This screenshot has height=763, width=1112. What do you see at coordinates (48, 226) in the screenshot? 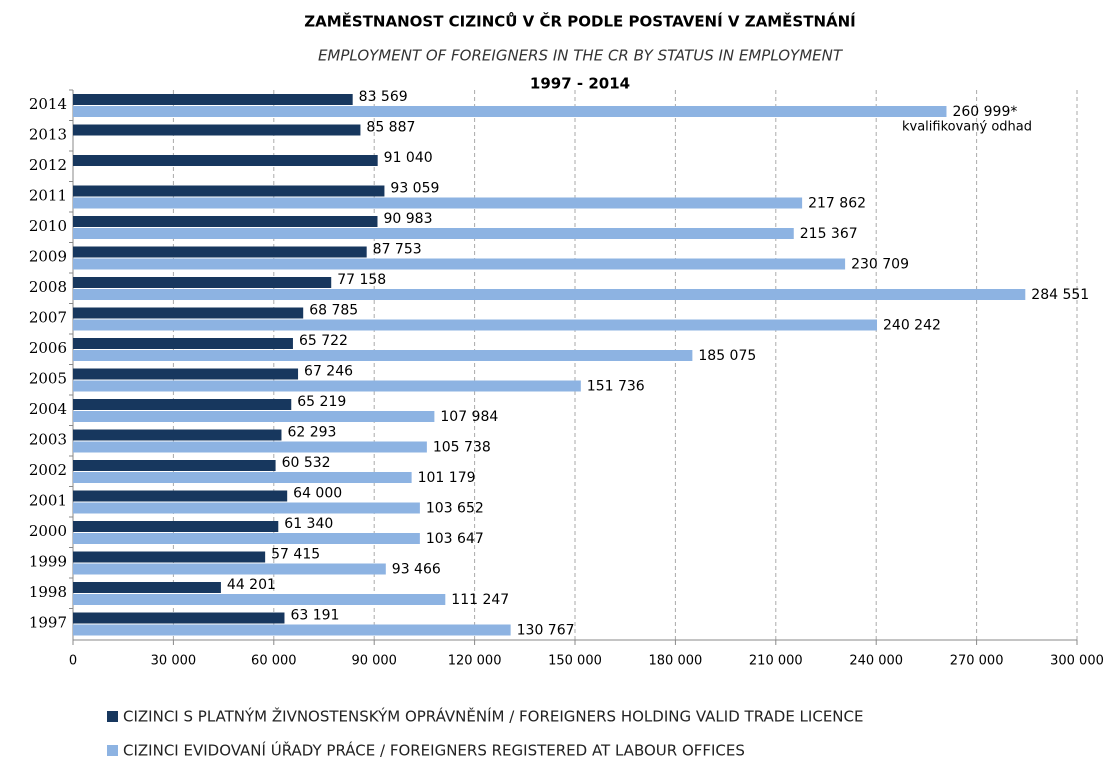
I see `y-tick-label: 2010` at bounding box center [48, 226].